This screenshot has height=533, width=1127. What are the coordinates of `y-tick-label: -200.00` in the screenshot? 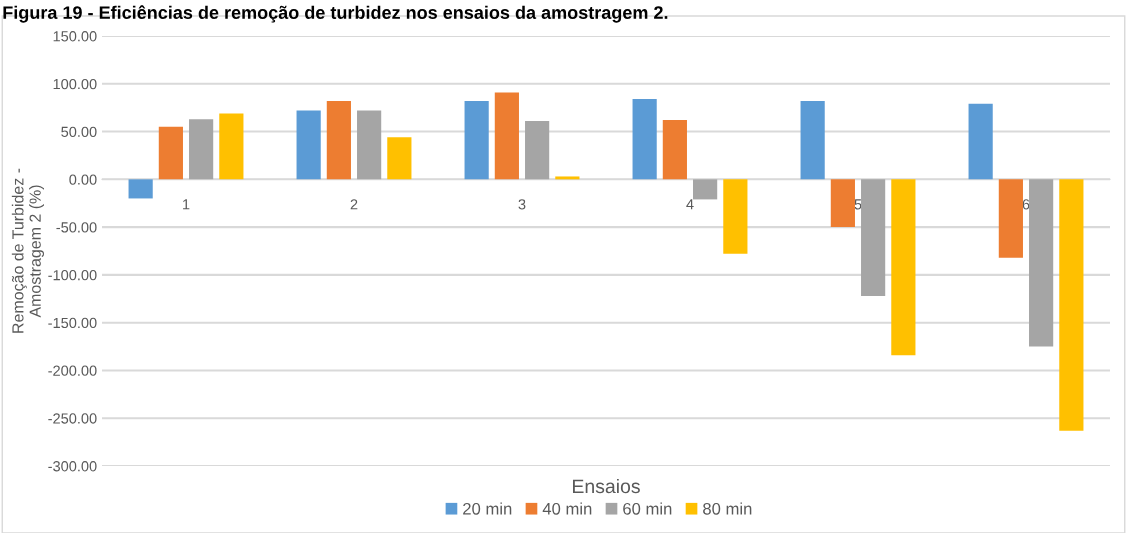 It's located at (72, 370).